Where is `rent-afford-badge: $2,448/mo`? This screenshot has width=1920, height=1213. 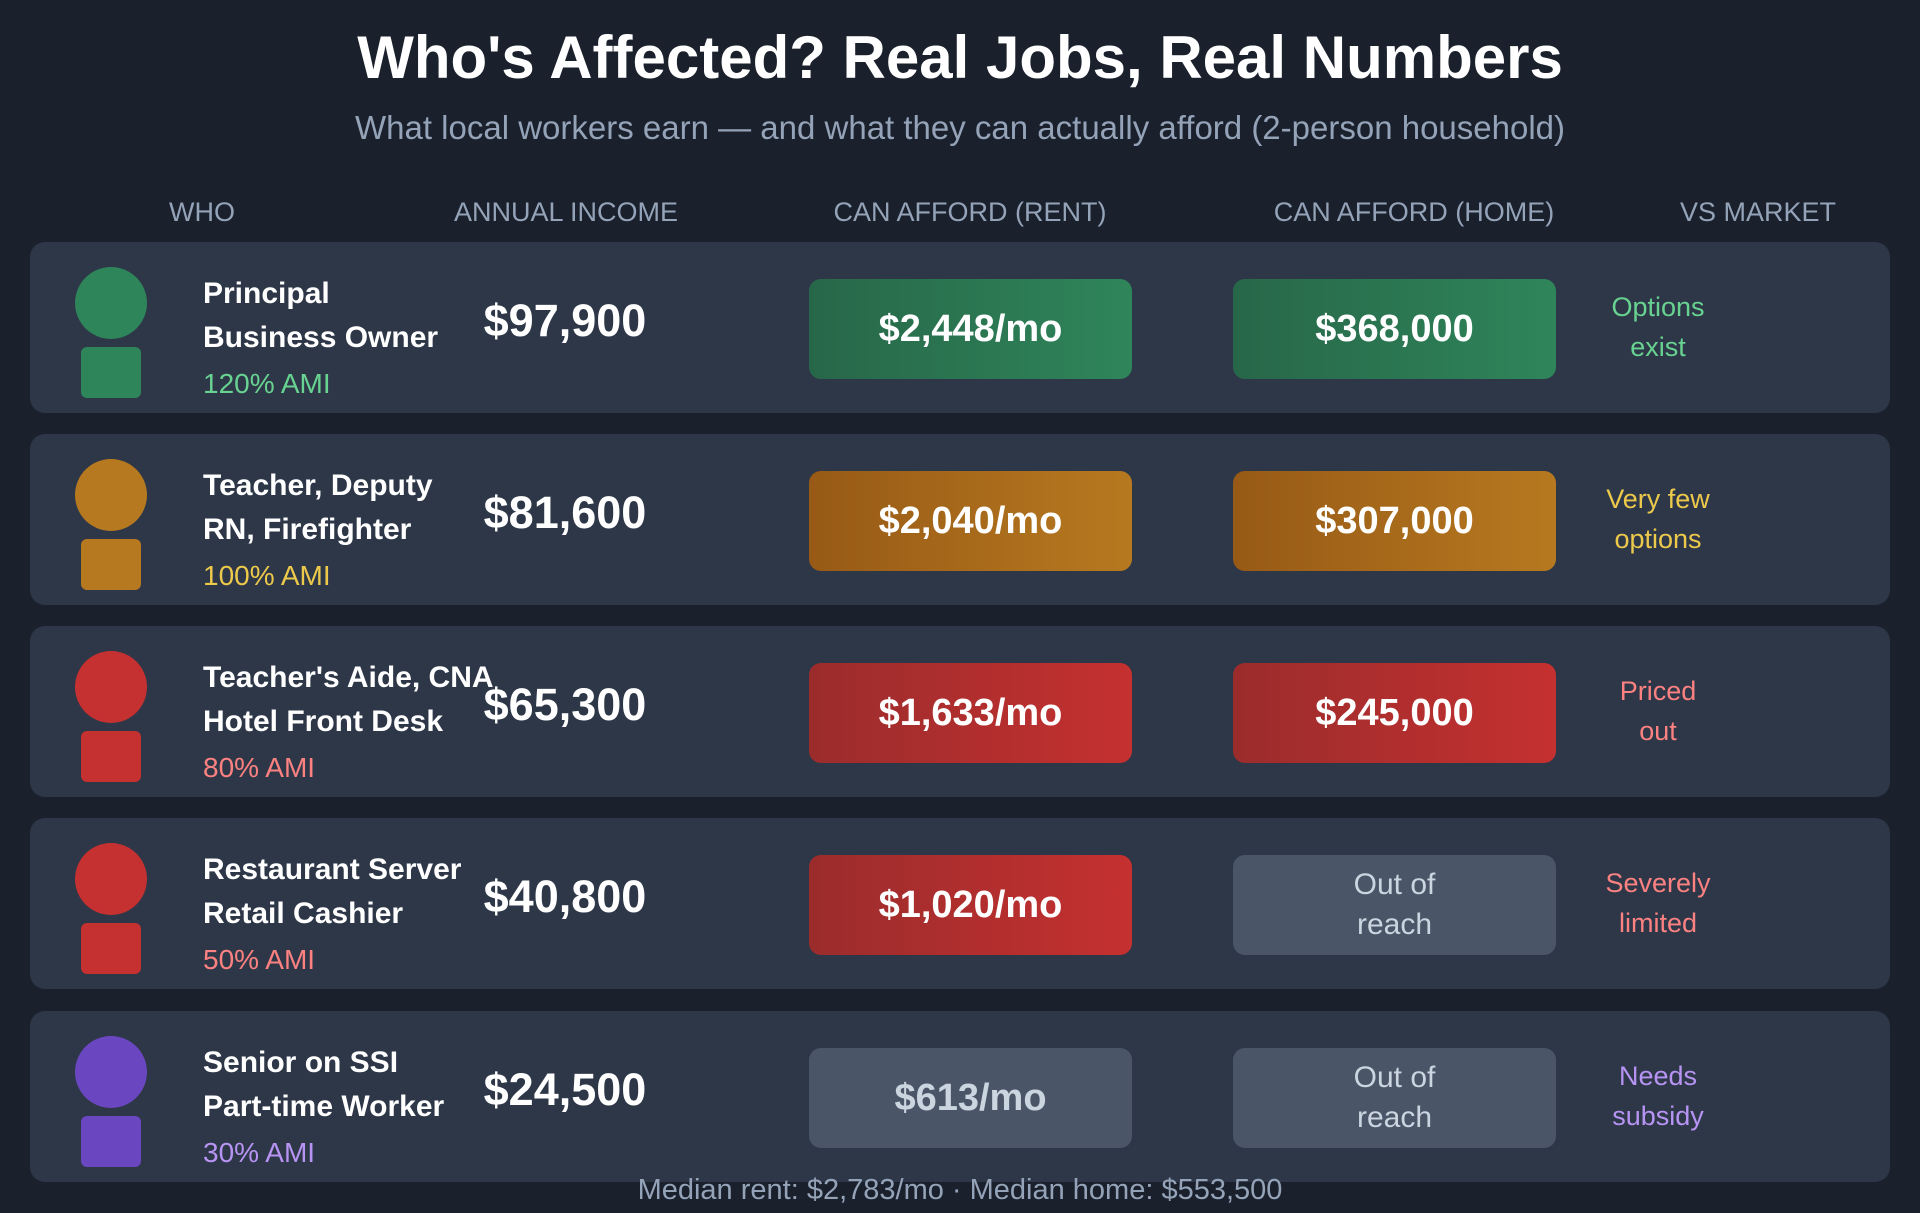 rent-afford-badge: $2,448/mo is located at coordinates (970, 329).